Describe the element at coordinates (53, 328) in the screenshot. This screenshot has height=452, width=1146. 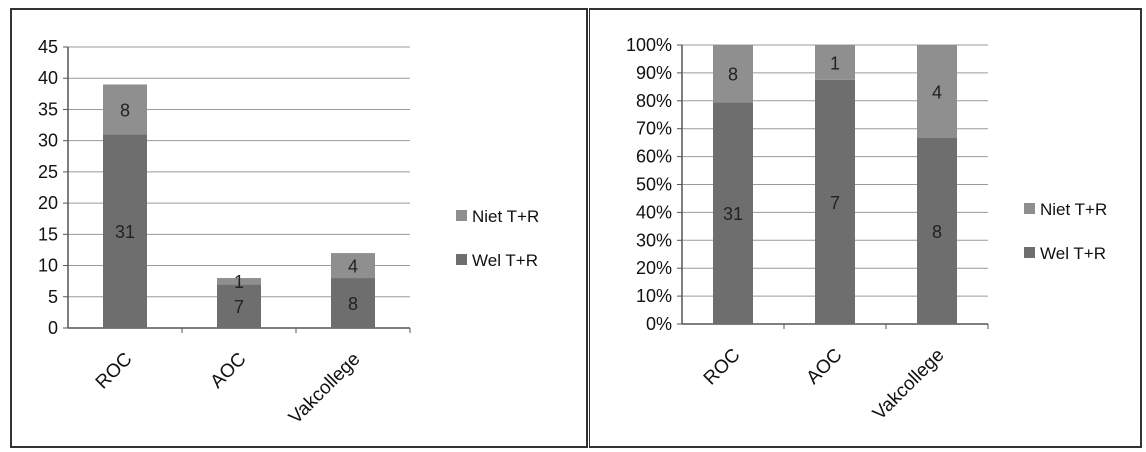
I see `y-tick-label: 0` at that location.